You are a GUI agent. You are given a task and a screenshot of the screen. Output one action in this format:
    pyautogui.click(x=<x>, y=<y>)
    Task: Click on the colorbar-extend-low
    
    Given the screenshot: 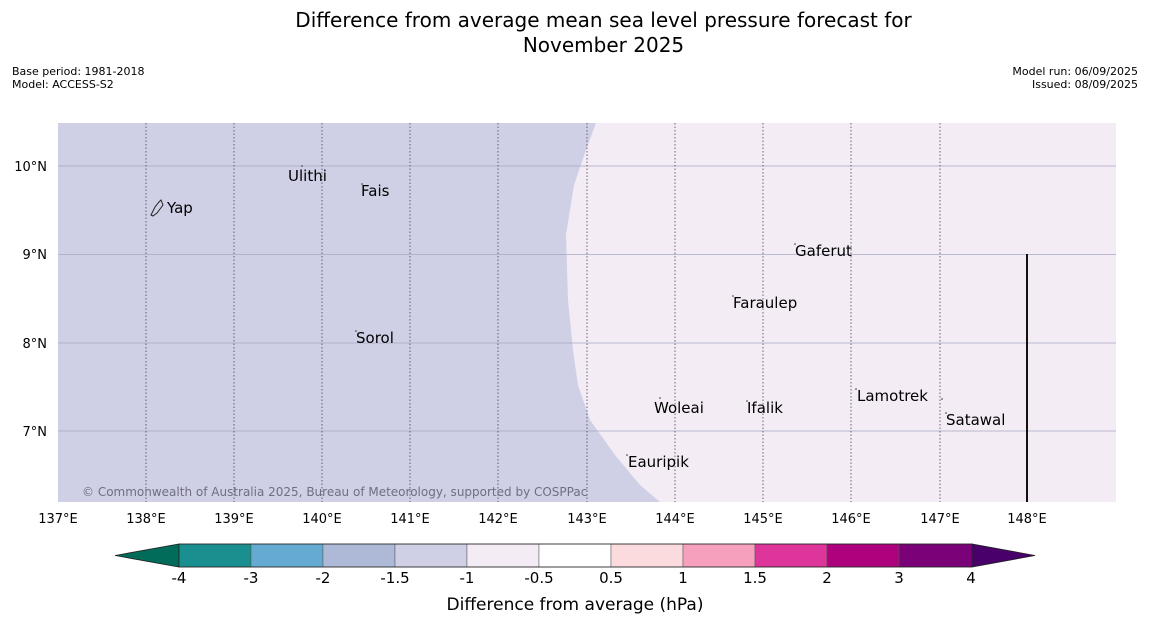 What is the action you would take?
    pyautogui.click(x=147, y=555)
    